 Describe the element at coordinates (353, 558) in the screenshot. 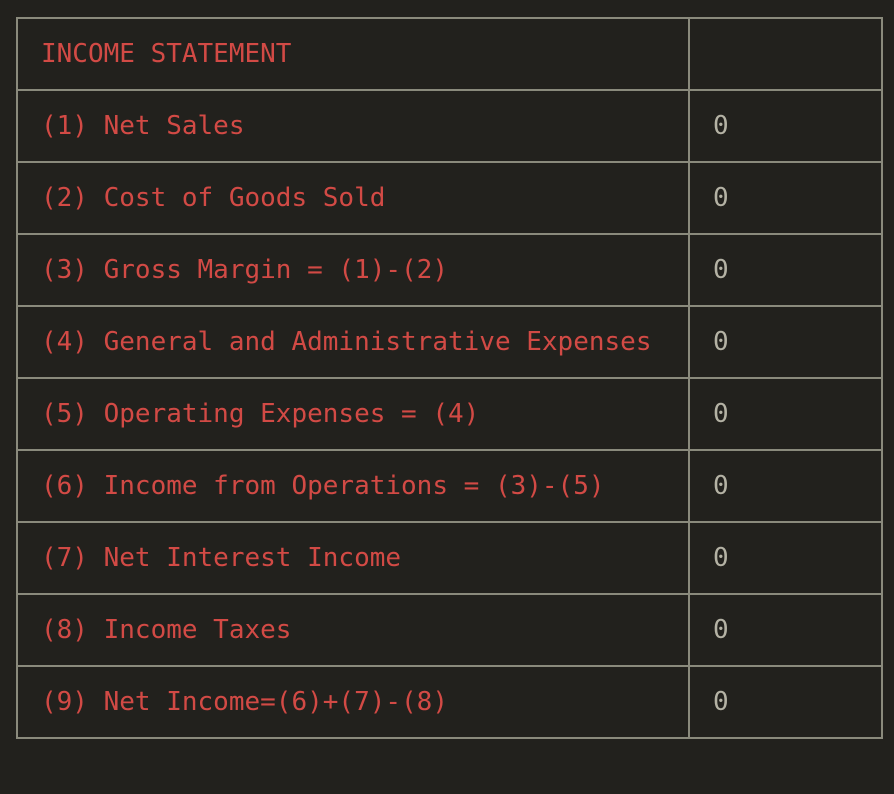

I see `row-label: (7) Net Interest Income` at that location.